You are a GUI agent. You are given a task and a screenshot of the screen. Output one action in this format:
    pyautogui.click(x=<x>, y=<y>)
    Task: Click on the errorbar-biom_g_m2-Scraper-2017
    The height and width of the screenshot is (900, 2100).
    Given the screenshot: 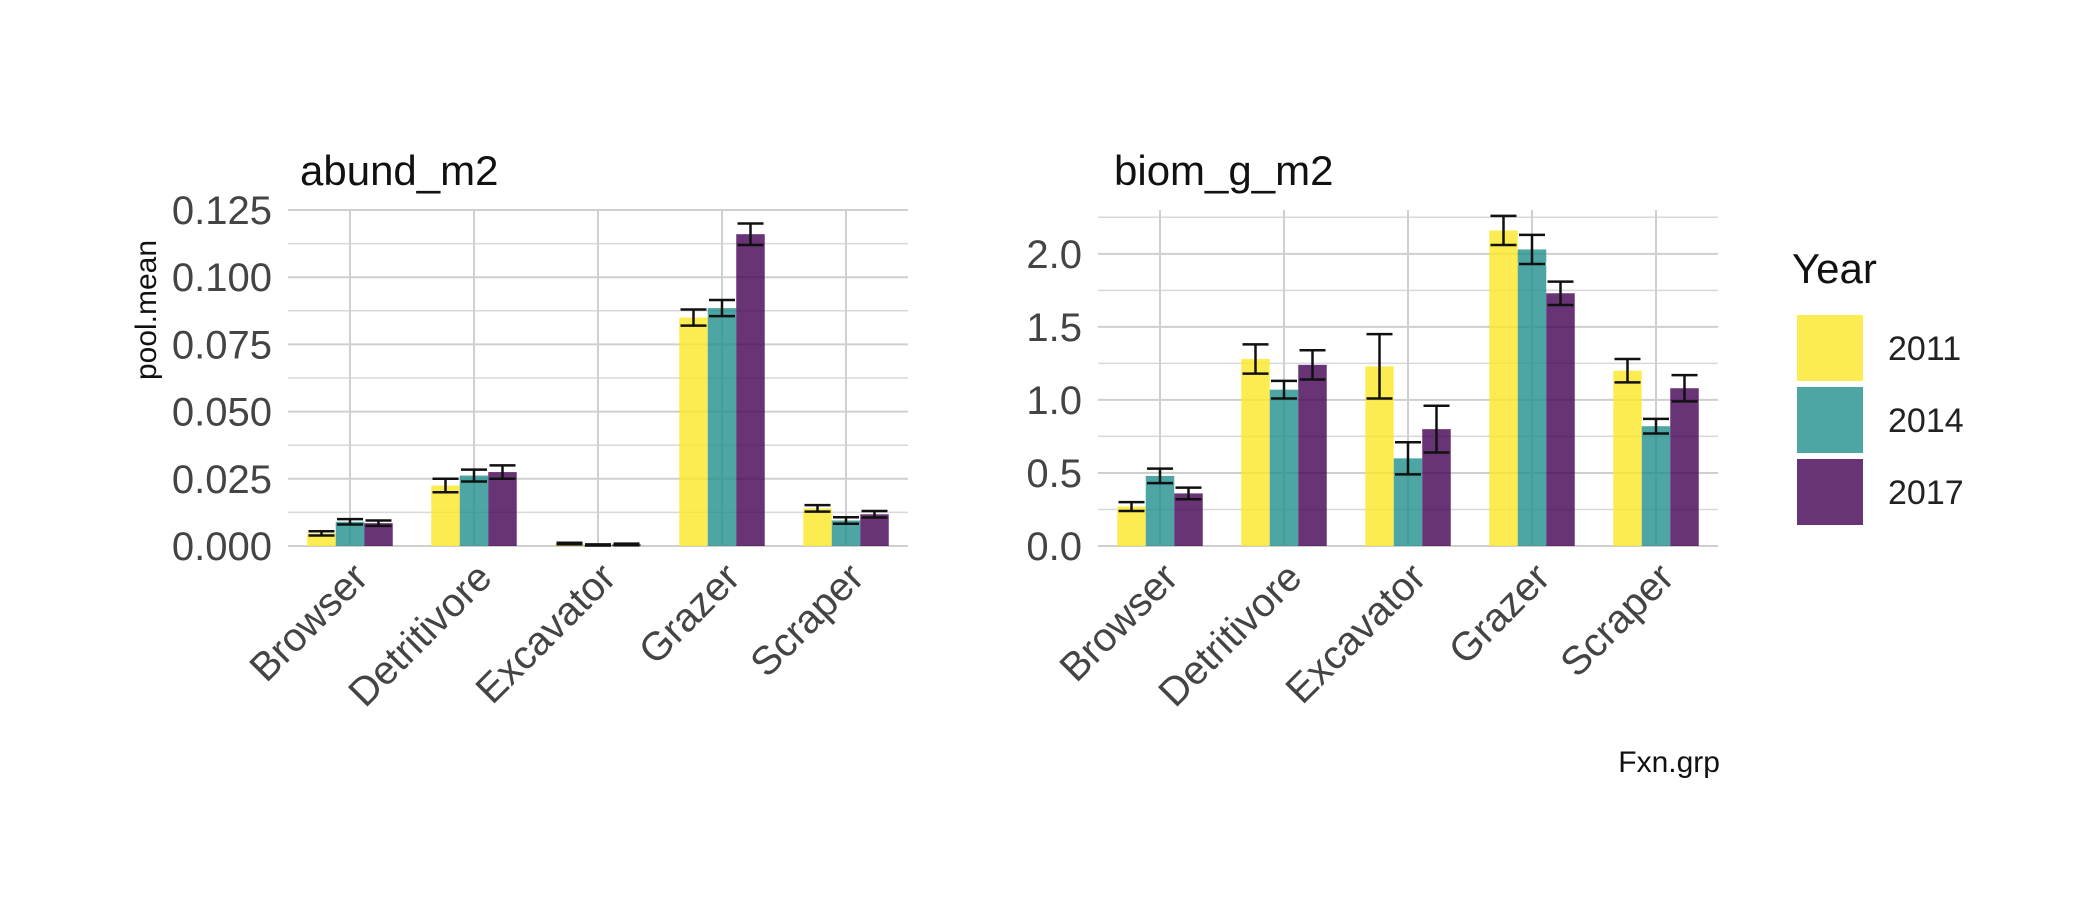 What is the action you would take?
    pyautogui.click(x=1684, y=388)
    